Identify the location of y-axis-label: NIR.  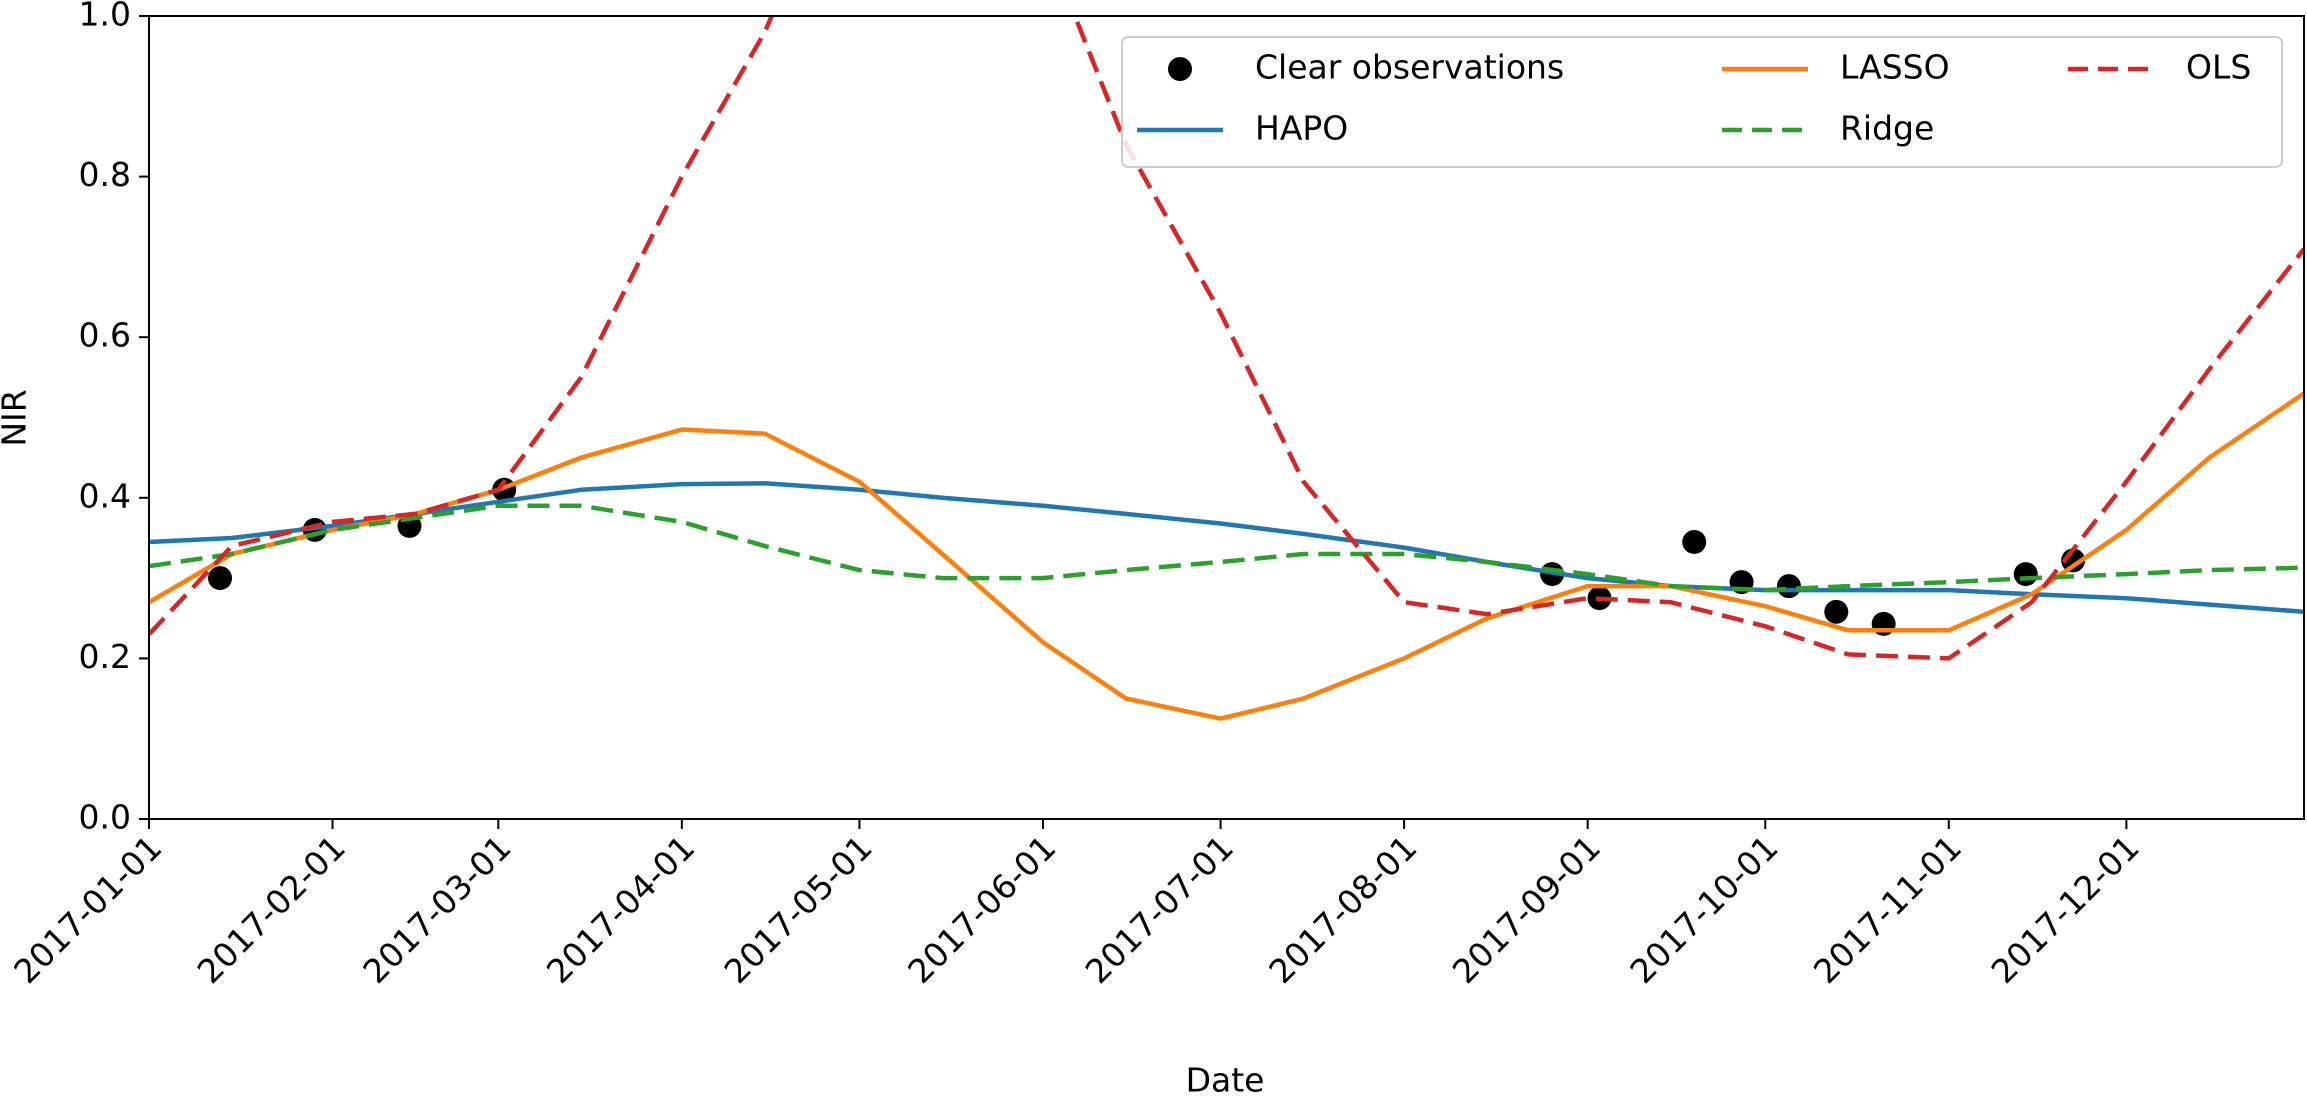
(17, 417).